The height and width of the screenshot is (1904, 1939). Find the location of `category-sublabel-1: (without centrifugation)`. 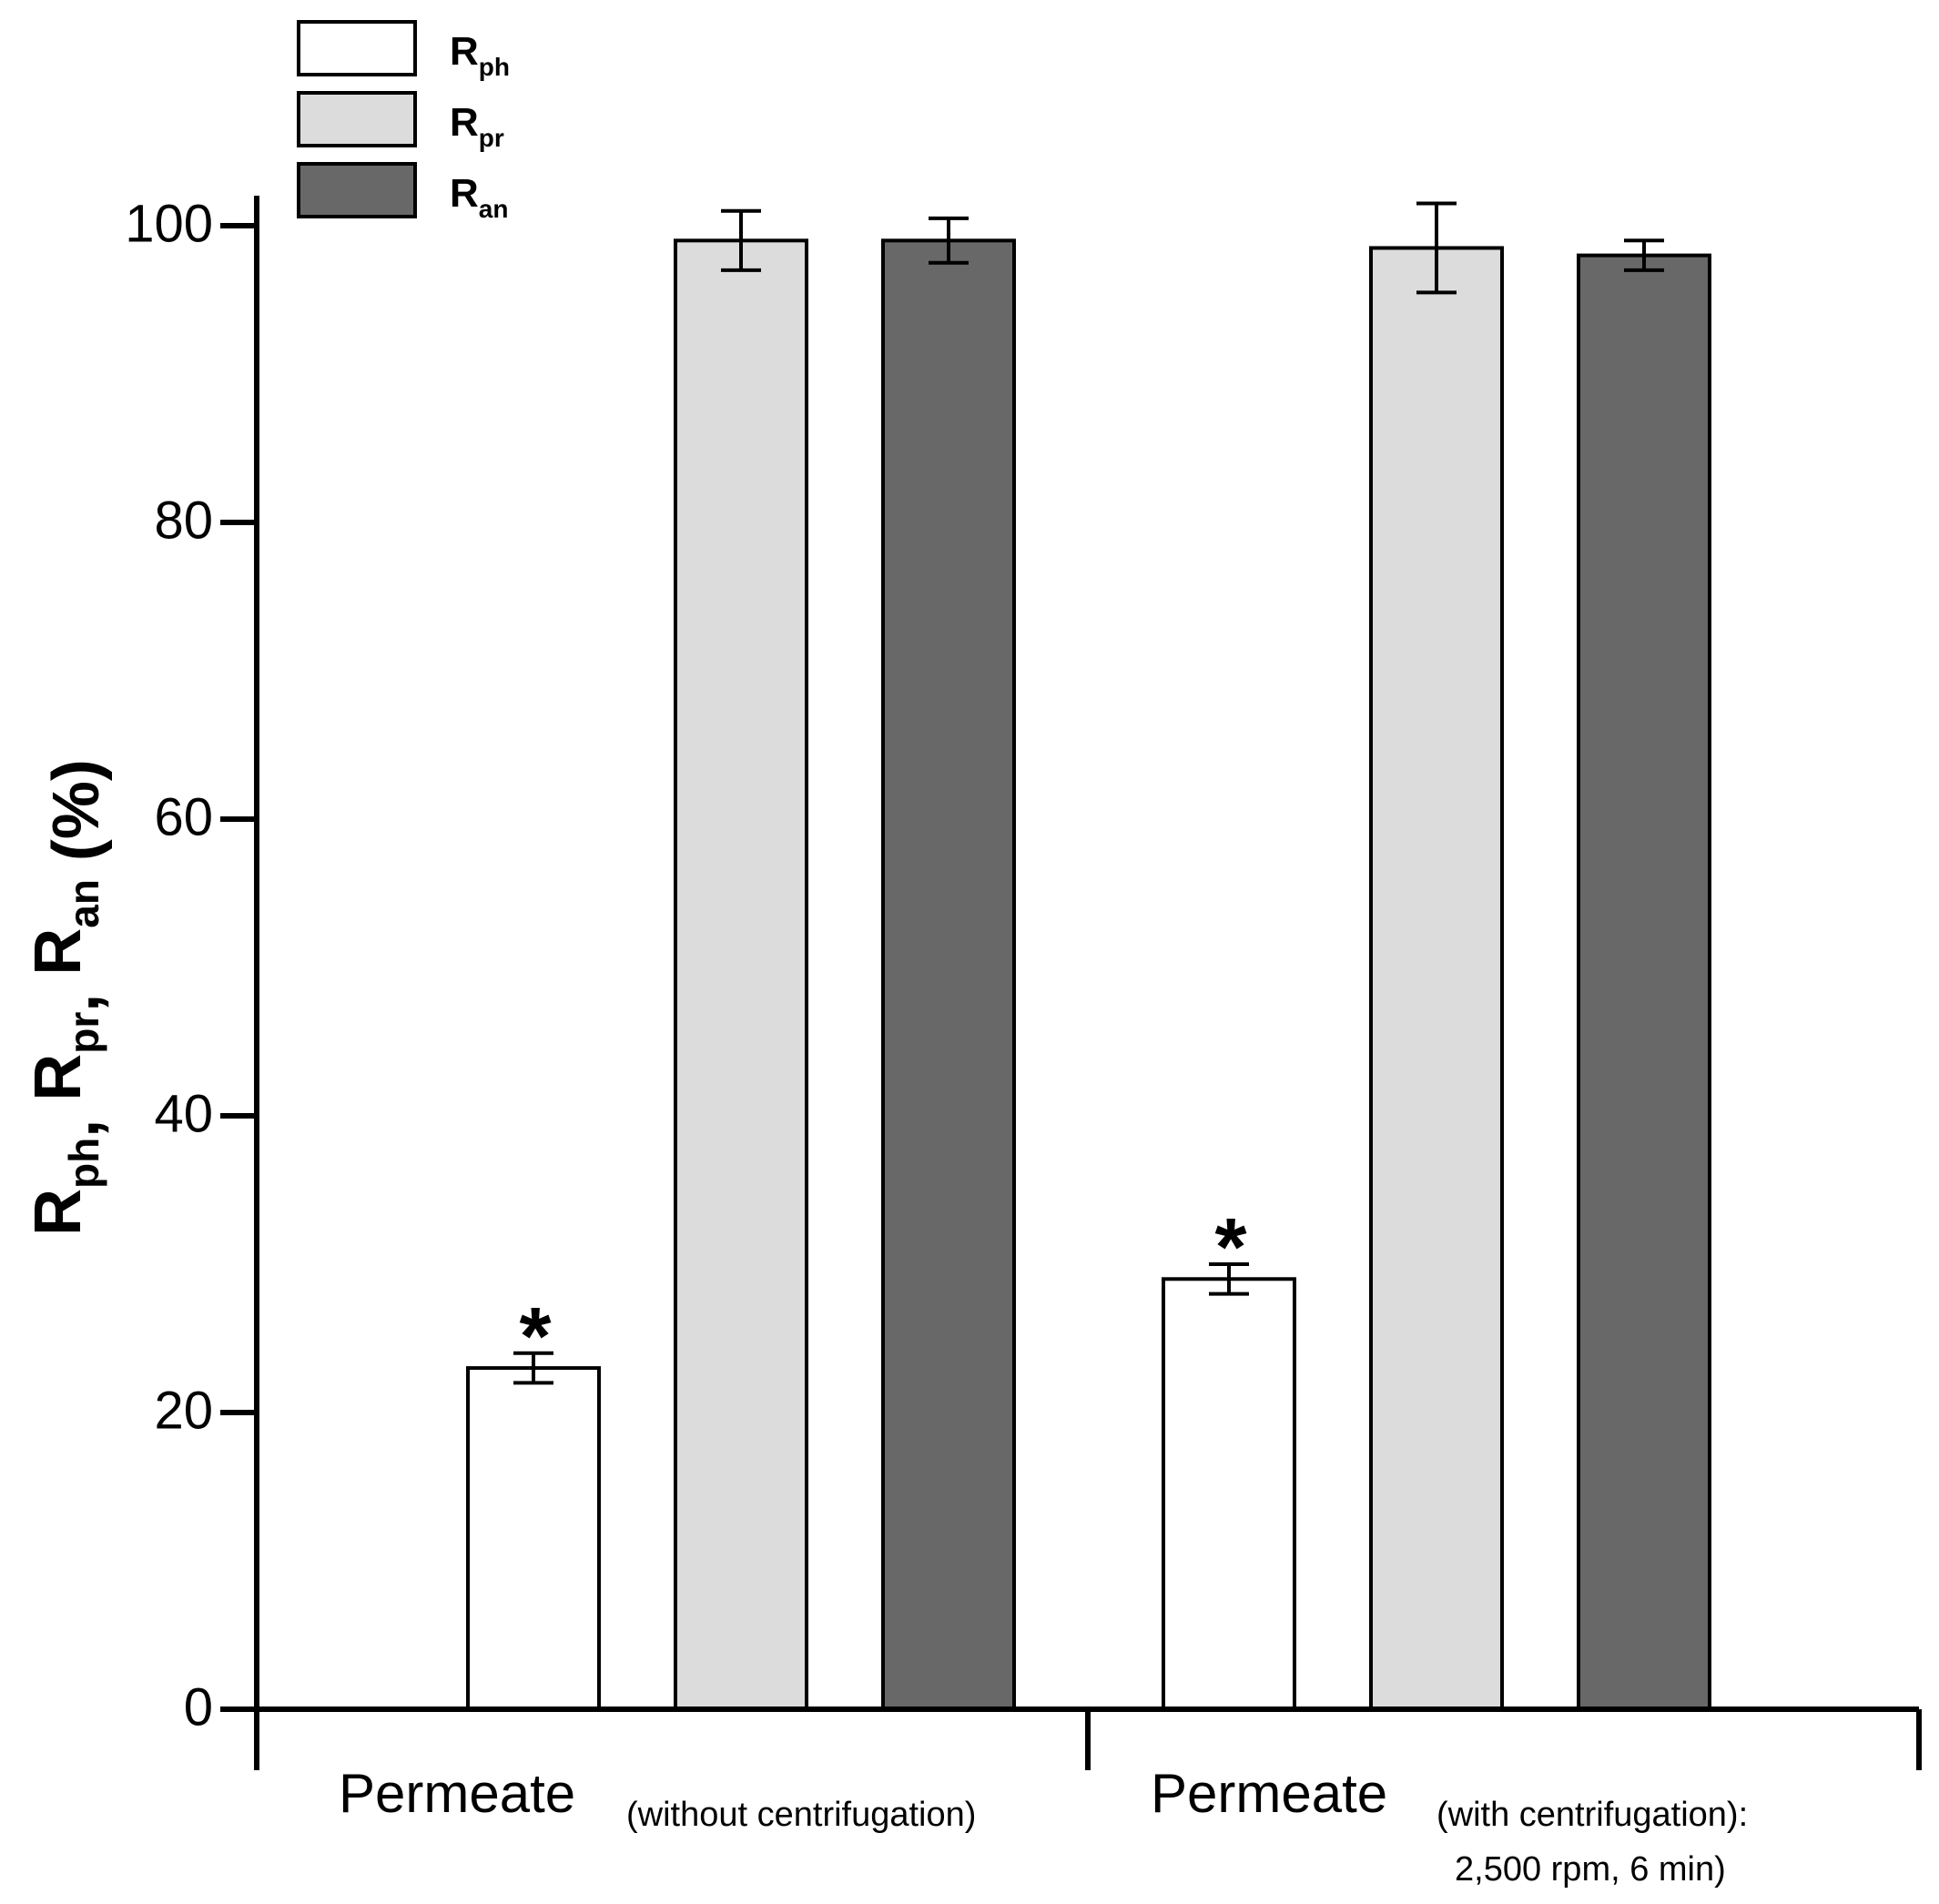

category-sublabel-1: (without centrifugation) is located at coordinates (801, 1815).